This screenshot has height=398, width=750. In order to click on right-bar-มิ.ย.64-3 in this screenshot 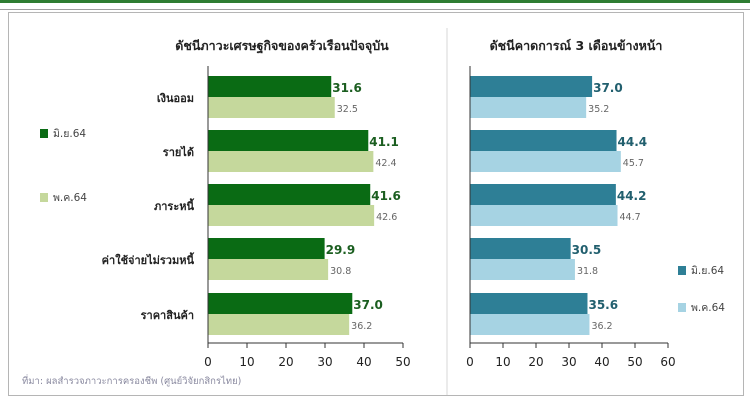, I will do `click(520, 248)`.